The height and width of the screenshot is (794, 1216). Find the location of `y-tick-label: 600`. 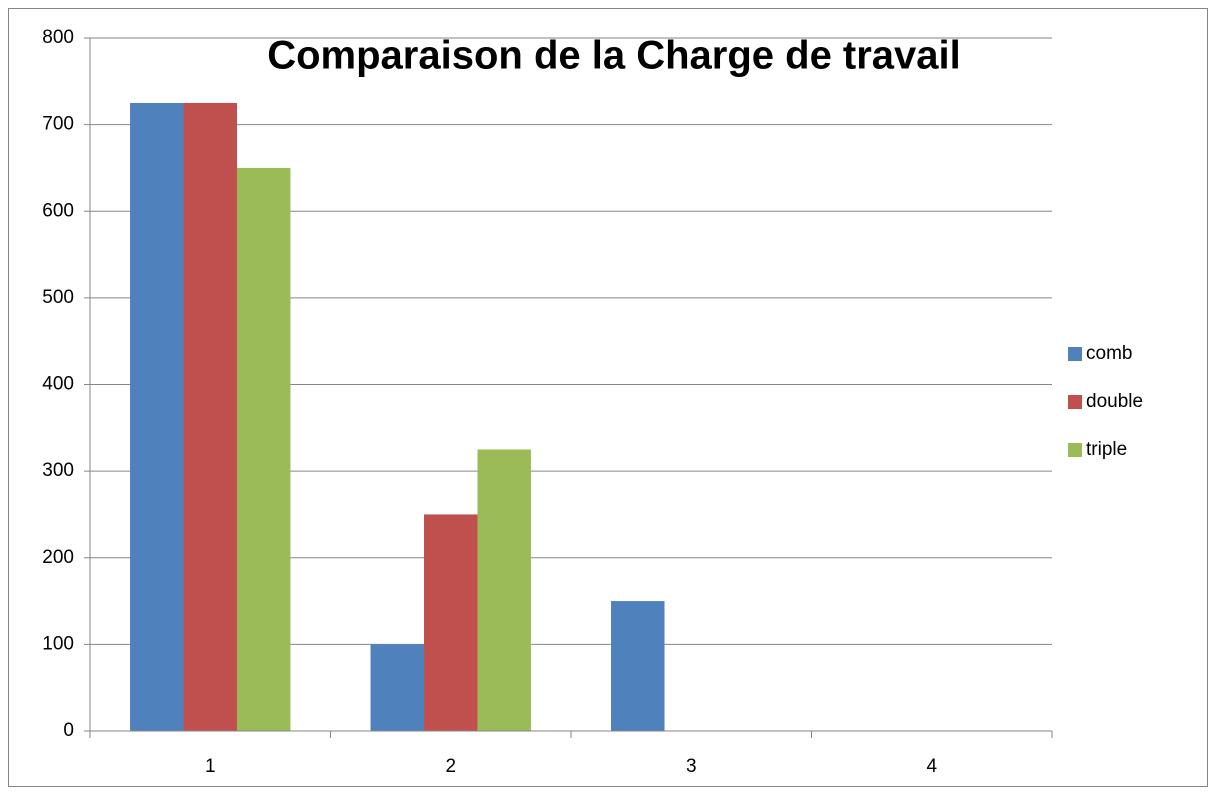

y-tick-label: 600 is located at coordinates (58, 210).